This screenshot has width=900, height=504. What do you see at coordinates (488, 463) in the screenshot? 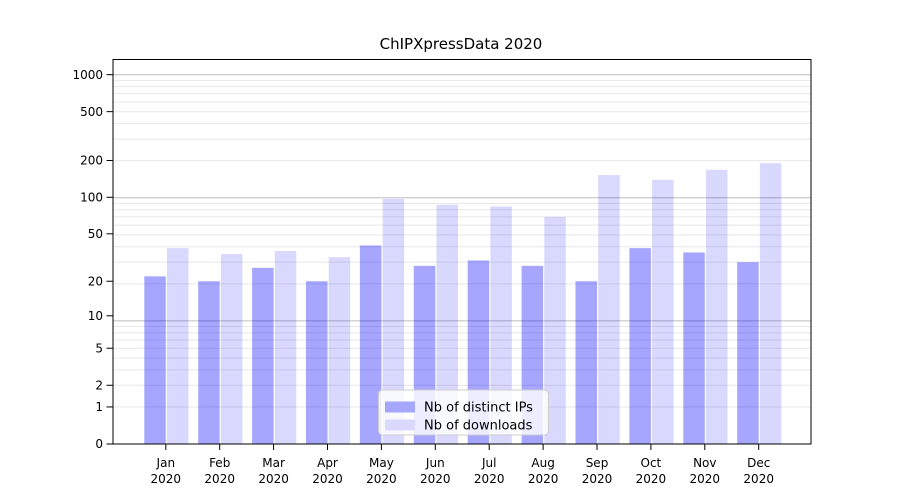
I see `x-tick-label-month: Jul` at bounding box center [488, 463].